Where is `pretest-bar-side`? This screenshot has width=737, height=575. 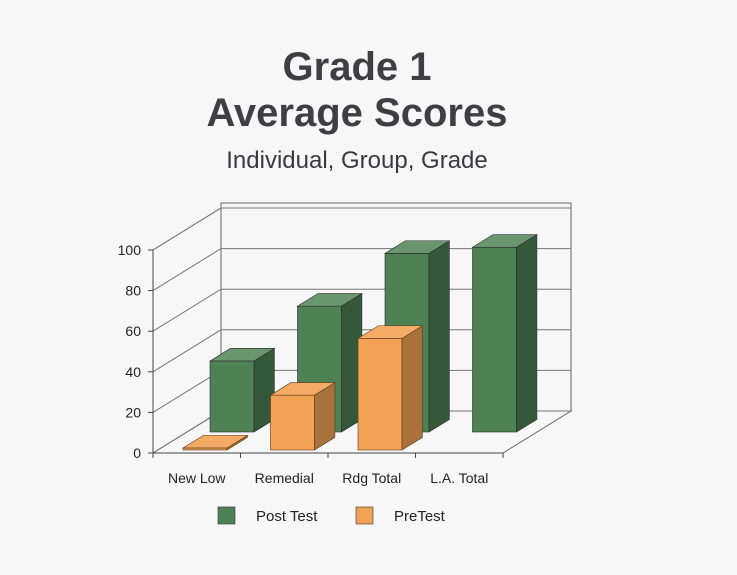 pretest-bar-side is located at coordinates (412, 388).